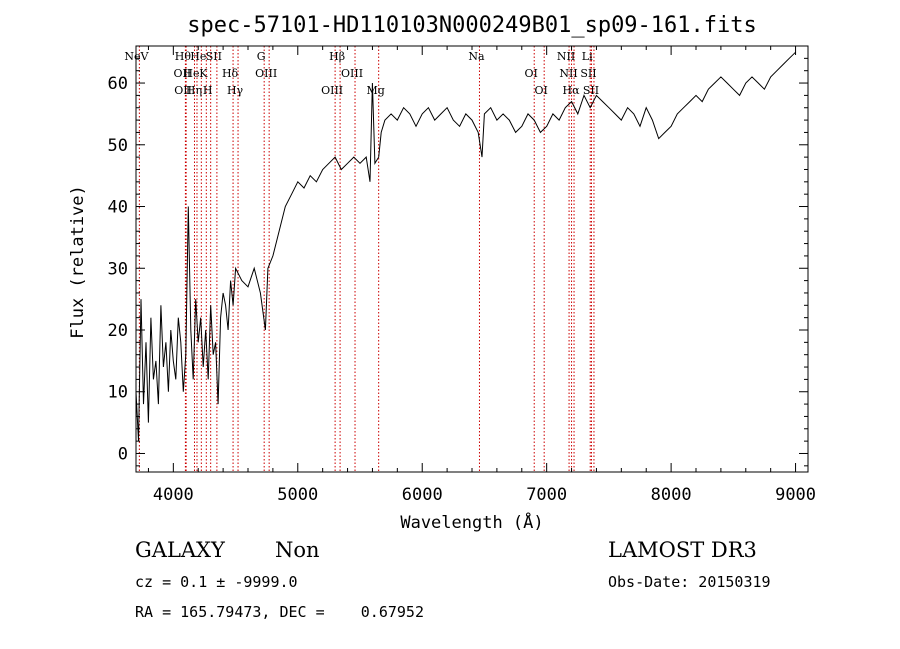 The height and width of the screenshot is (649, 900). I want to click on object-subclass: Non, so click(297, 550).